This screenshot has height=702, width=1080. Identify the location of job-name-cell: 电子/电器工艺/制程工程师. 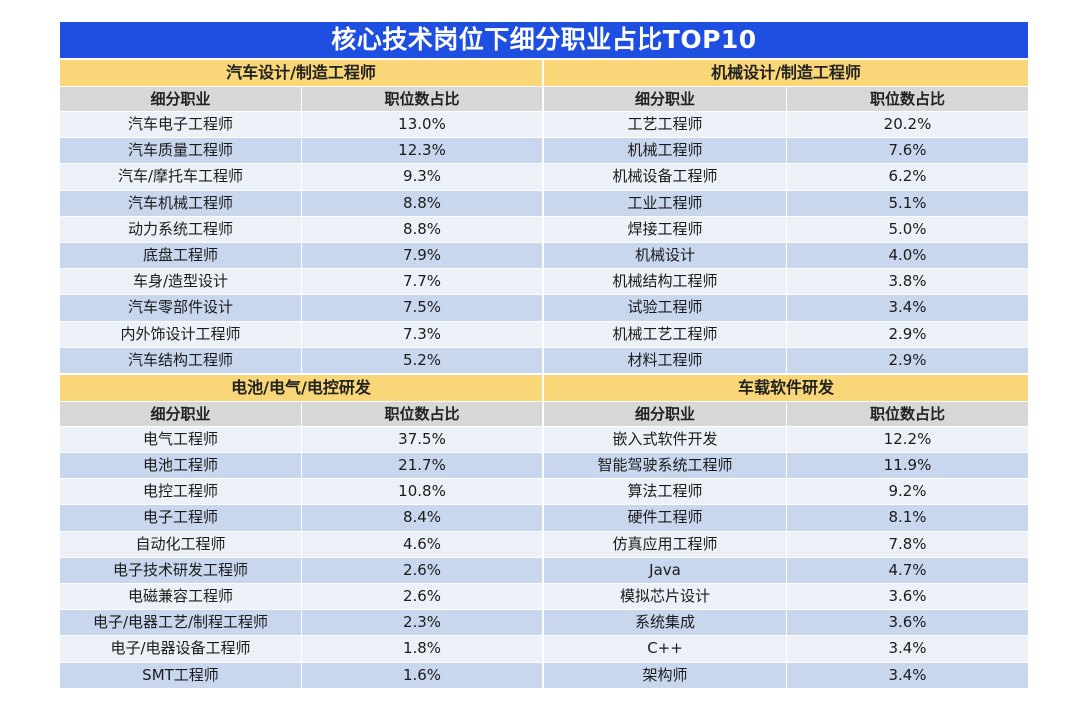
(180, 622).